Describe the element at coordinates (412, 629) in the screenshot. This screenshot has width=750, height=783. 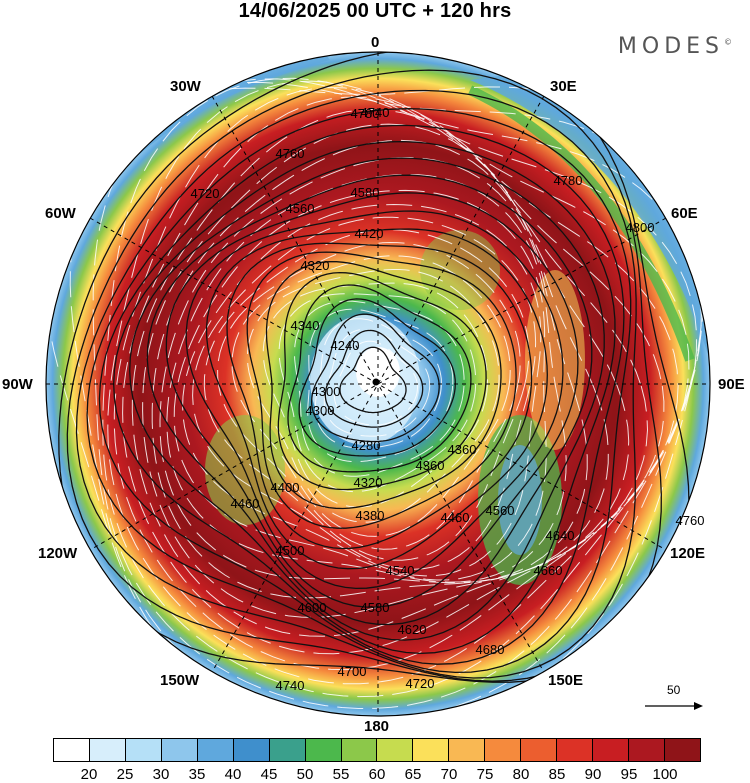
I see `contour-label: 4620` at that location.